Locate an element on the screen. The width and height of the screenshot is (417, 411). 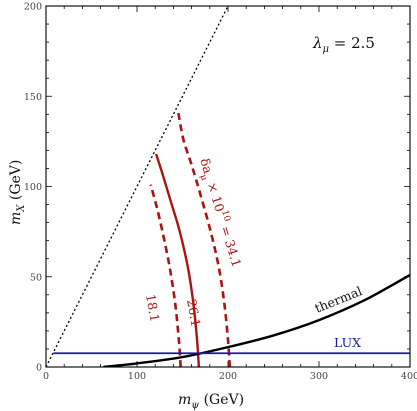
y-tick-label: 150 is located at coordinates (33, 97).